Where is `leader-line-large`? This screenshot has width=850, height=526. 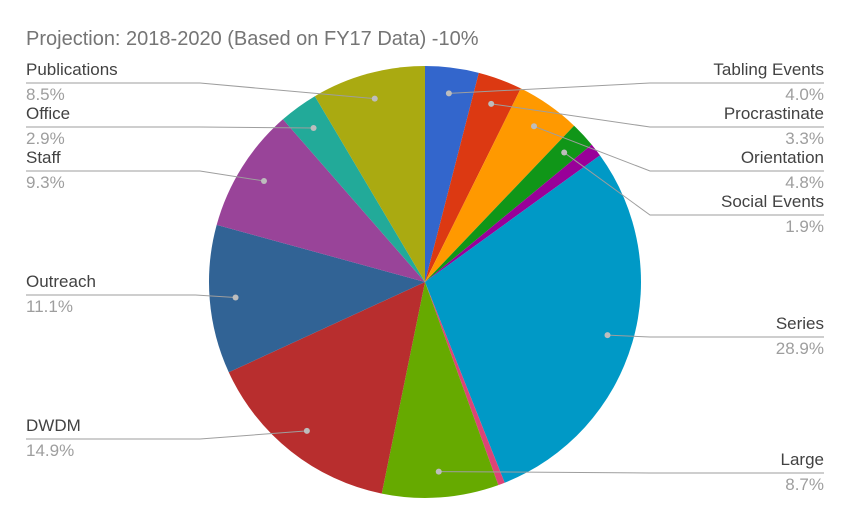 leader-line-large is located at coordinates (631, 472).